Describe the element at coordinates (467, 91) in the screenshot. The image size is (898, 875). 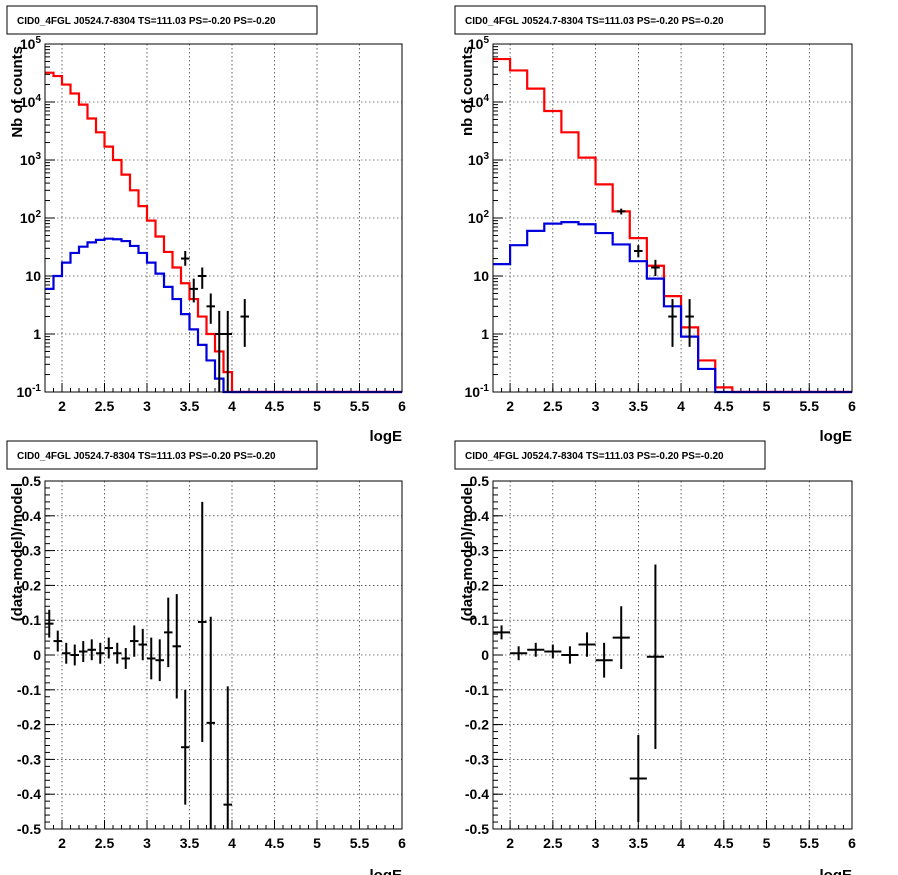
I see `y-axis-label: nb of counts` at that location.